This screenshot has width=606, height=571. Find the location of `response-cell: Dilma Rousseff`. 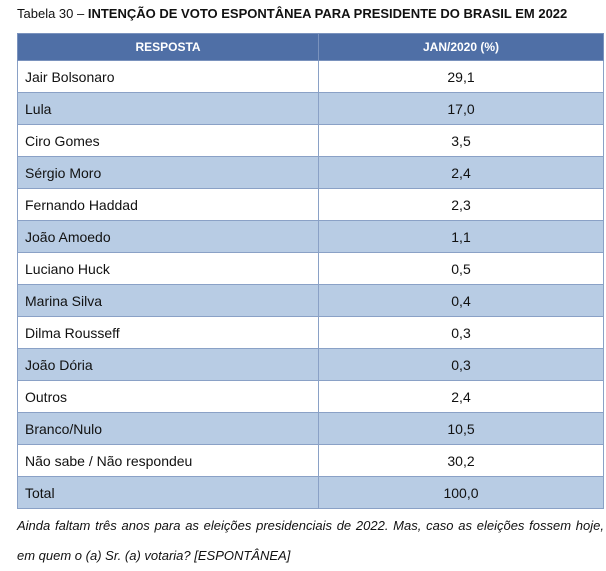

response-cell: Dilma Rousseff is located at coordinates (168, 332).